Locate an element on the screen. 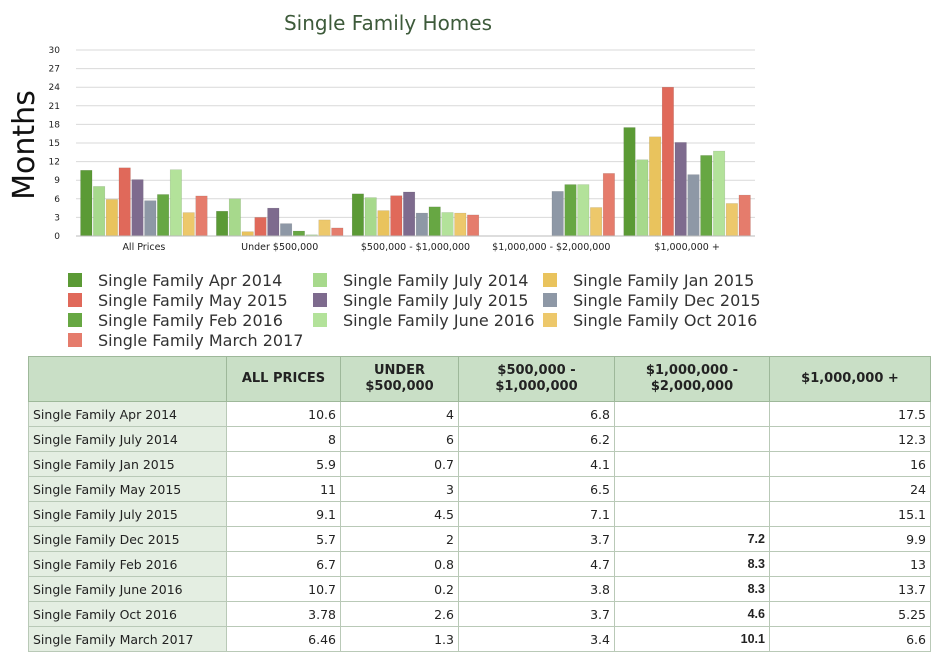  table-cell: 7.1 is located at coordinates (536, 514).